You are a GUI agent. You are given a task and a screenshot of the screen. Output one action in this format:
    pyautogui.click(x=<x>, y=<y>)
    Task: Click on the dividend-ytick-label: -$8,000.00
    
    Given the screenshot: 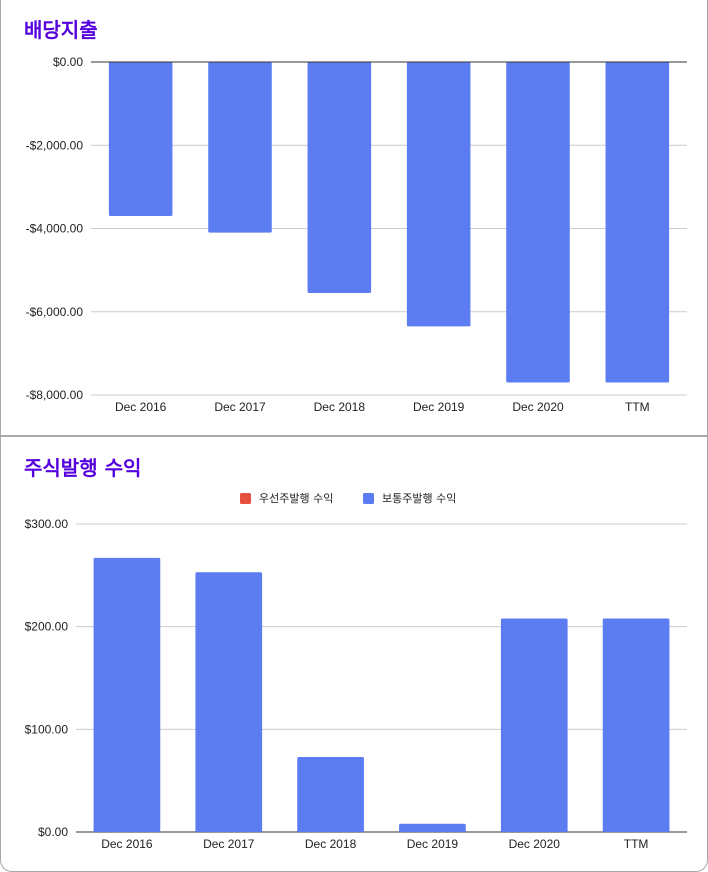 What is the action you would take?
    pyautogui.click(x=55, y=395)
    